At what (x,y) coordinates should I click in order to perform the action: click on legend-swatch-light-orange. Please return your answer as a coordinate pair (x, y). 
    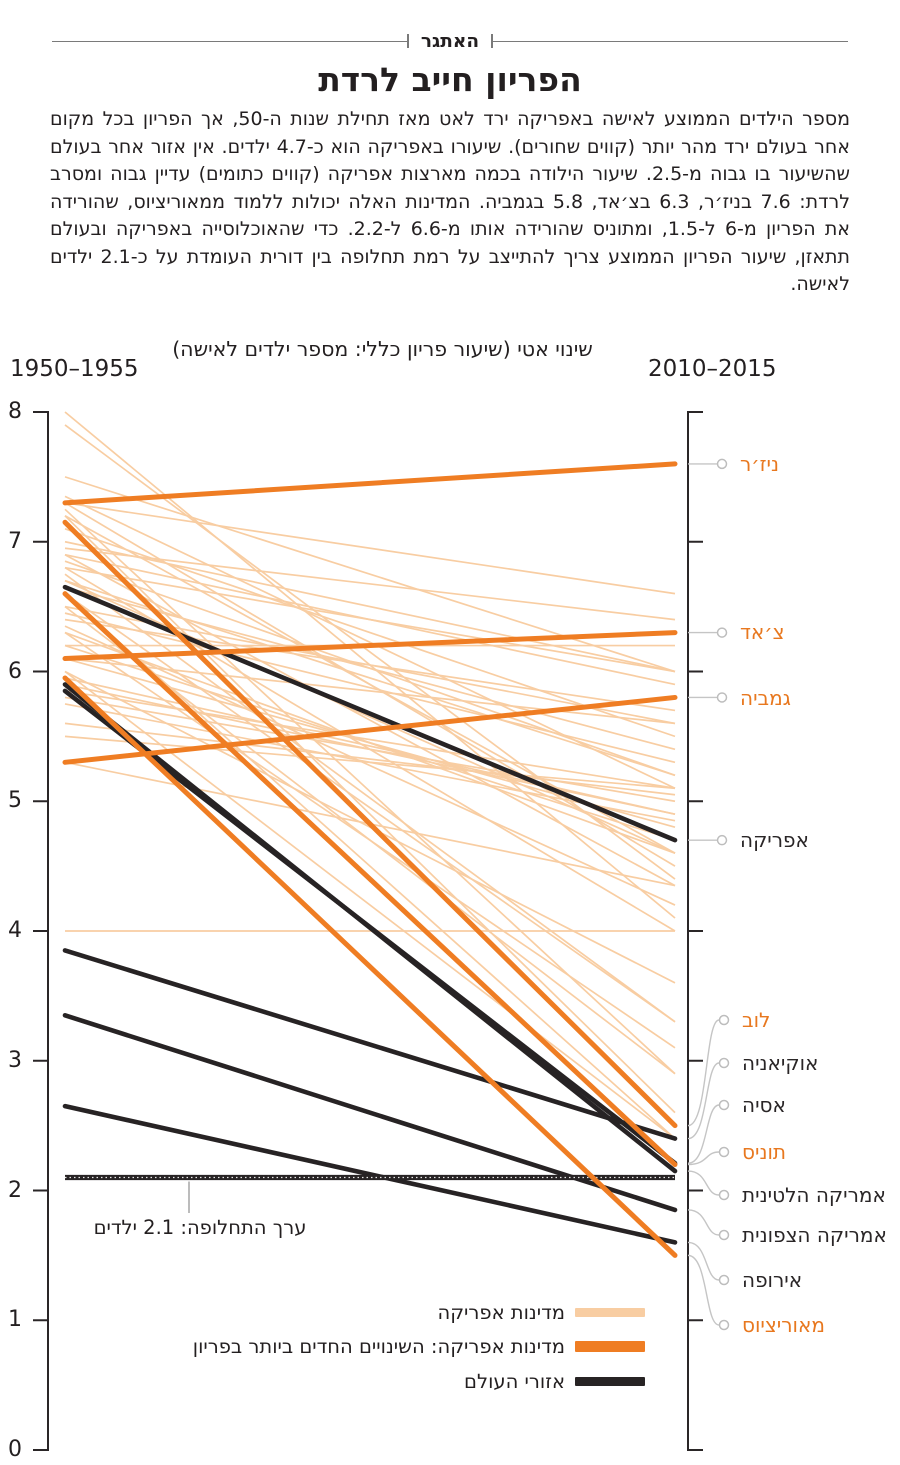
    Looking at the image, I should click on (610, 1312).